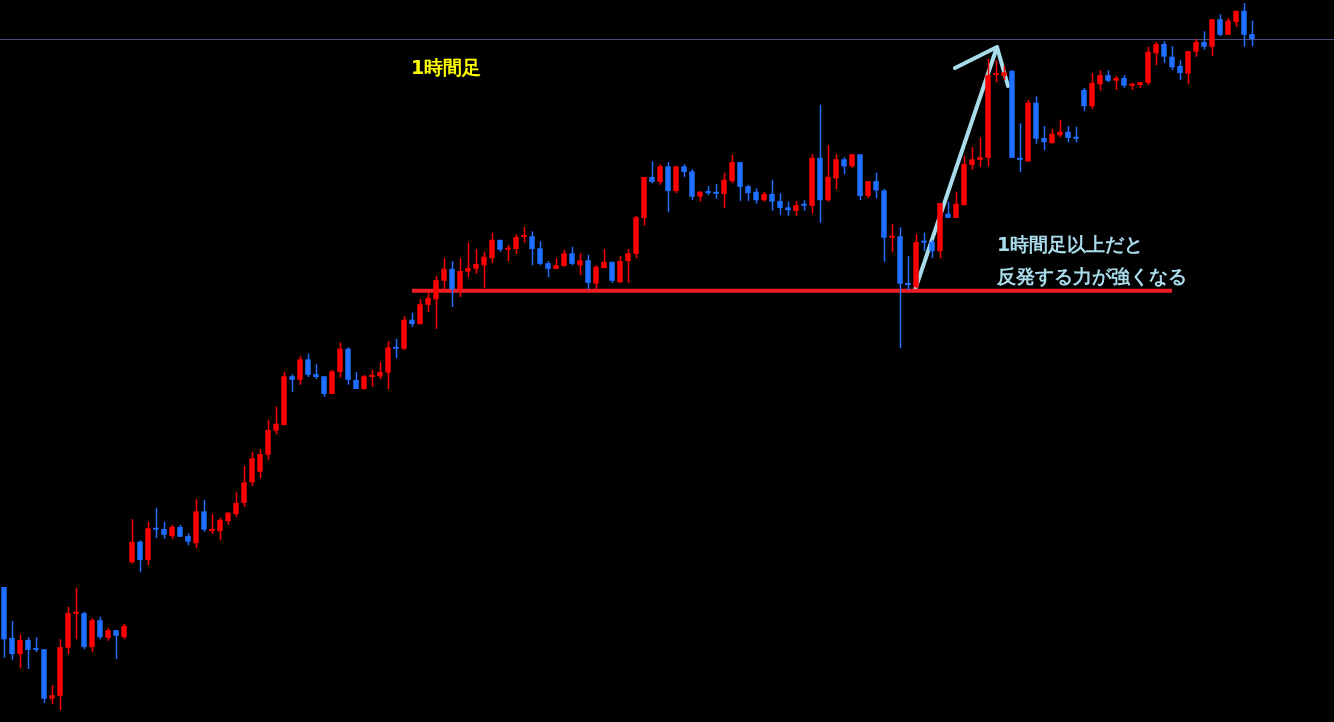 The height and width of the screenshot is (722, 1334). Describe the element at coordinates (446, 67) in the screenshot. I see `annotation: 1時間足` at that location.